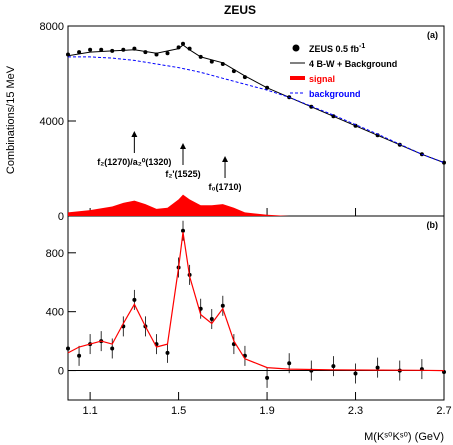 The image size is (453, 445). What do you see at coordinates (335, 94) in the screenshot?
I see `legend-label-background: background` at bounding box center [335, 94].